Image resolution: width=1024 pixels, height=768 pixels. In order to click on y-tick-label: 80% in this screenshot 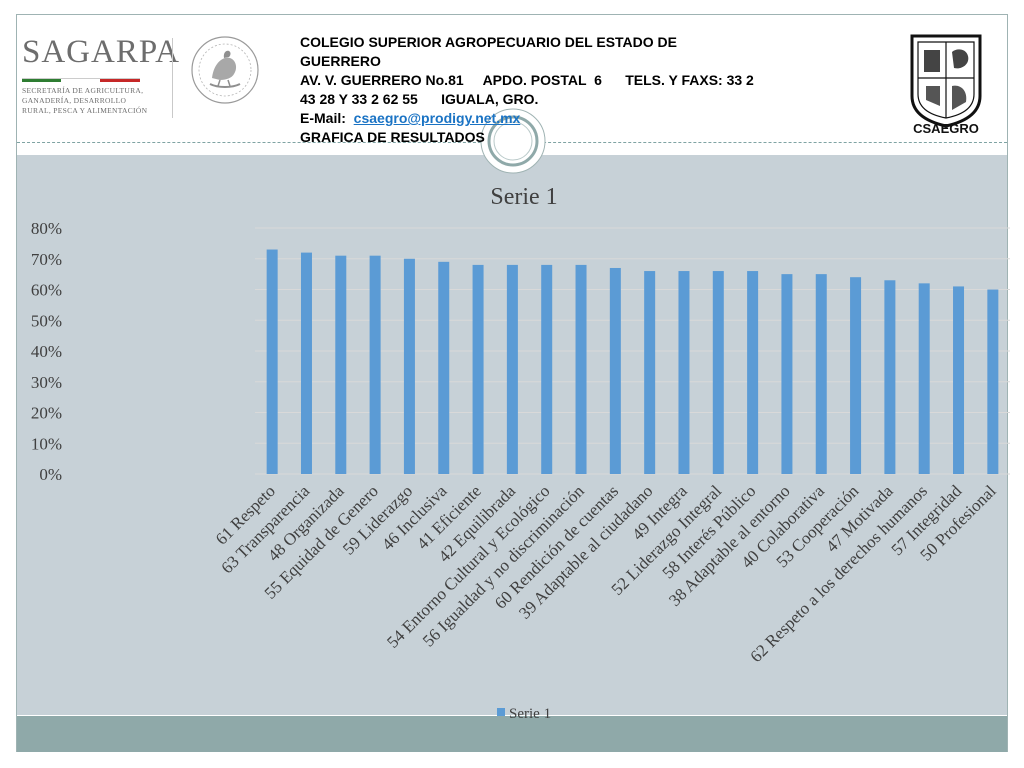, I will do `click(46, 228)`.